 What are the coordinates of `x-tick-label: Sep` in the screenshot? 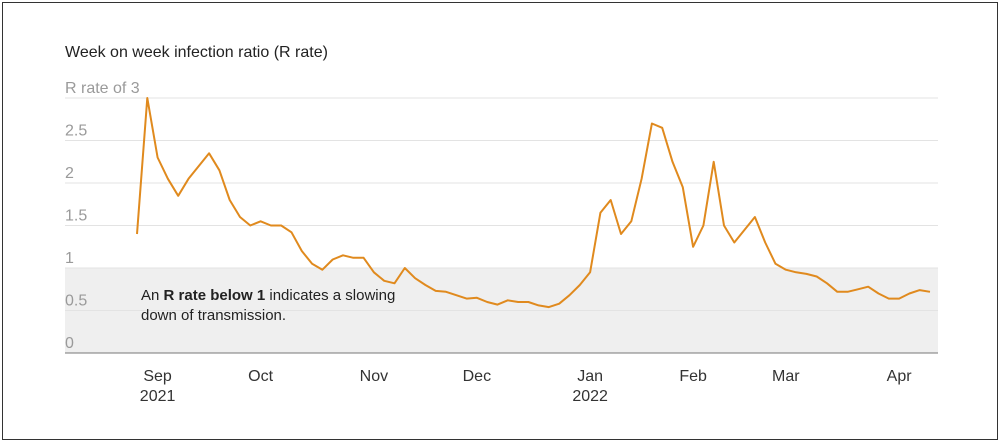 It's located at (157, 376).